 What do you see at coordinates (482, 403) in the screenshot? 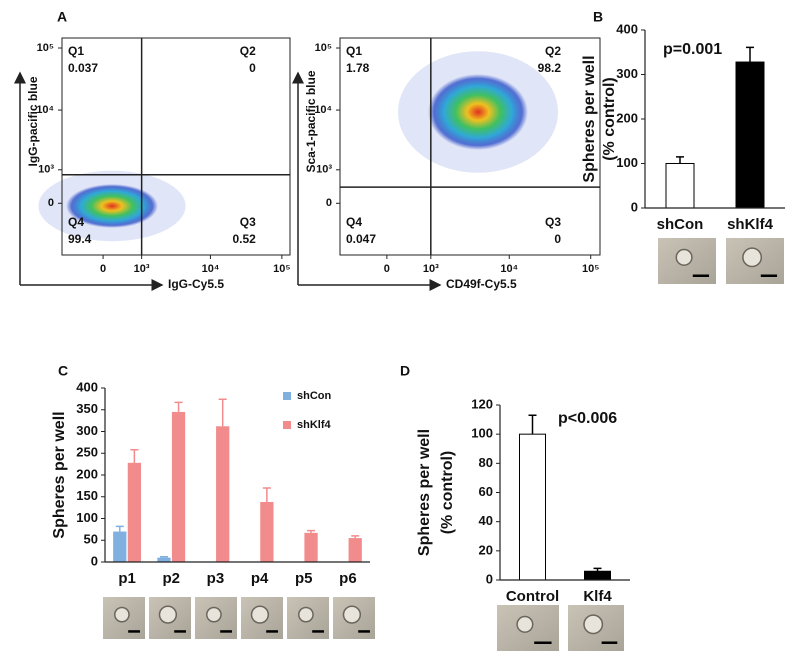
I see `y-tick-label: 120` at bounding box center [482, 403].